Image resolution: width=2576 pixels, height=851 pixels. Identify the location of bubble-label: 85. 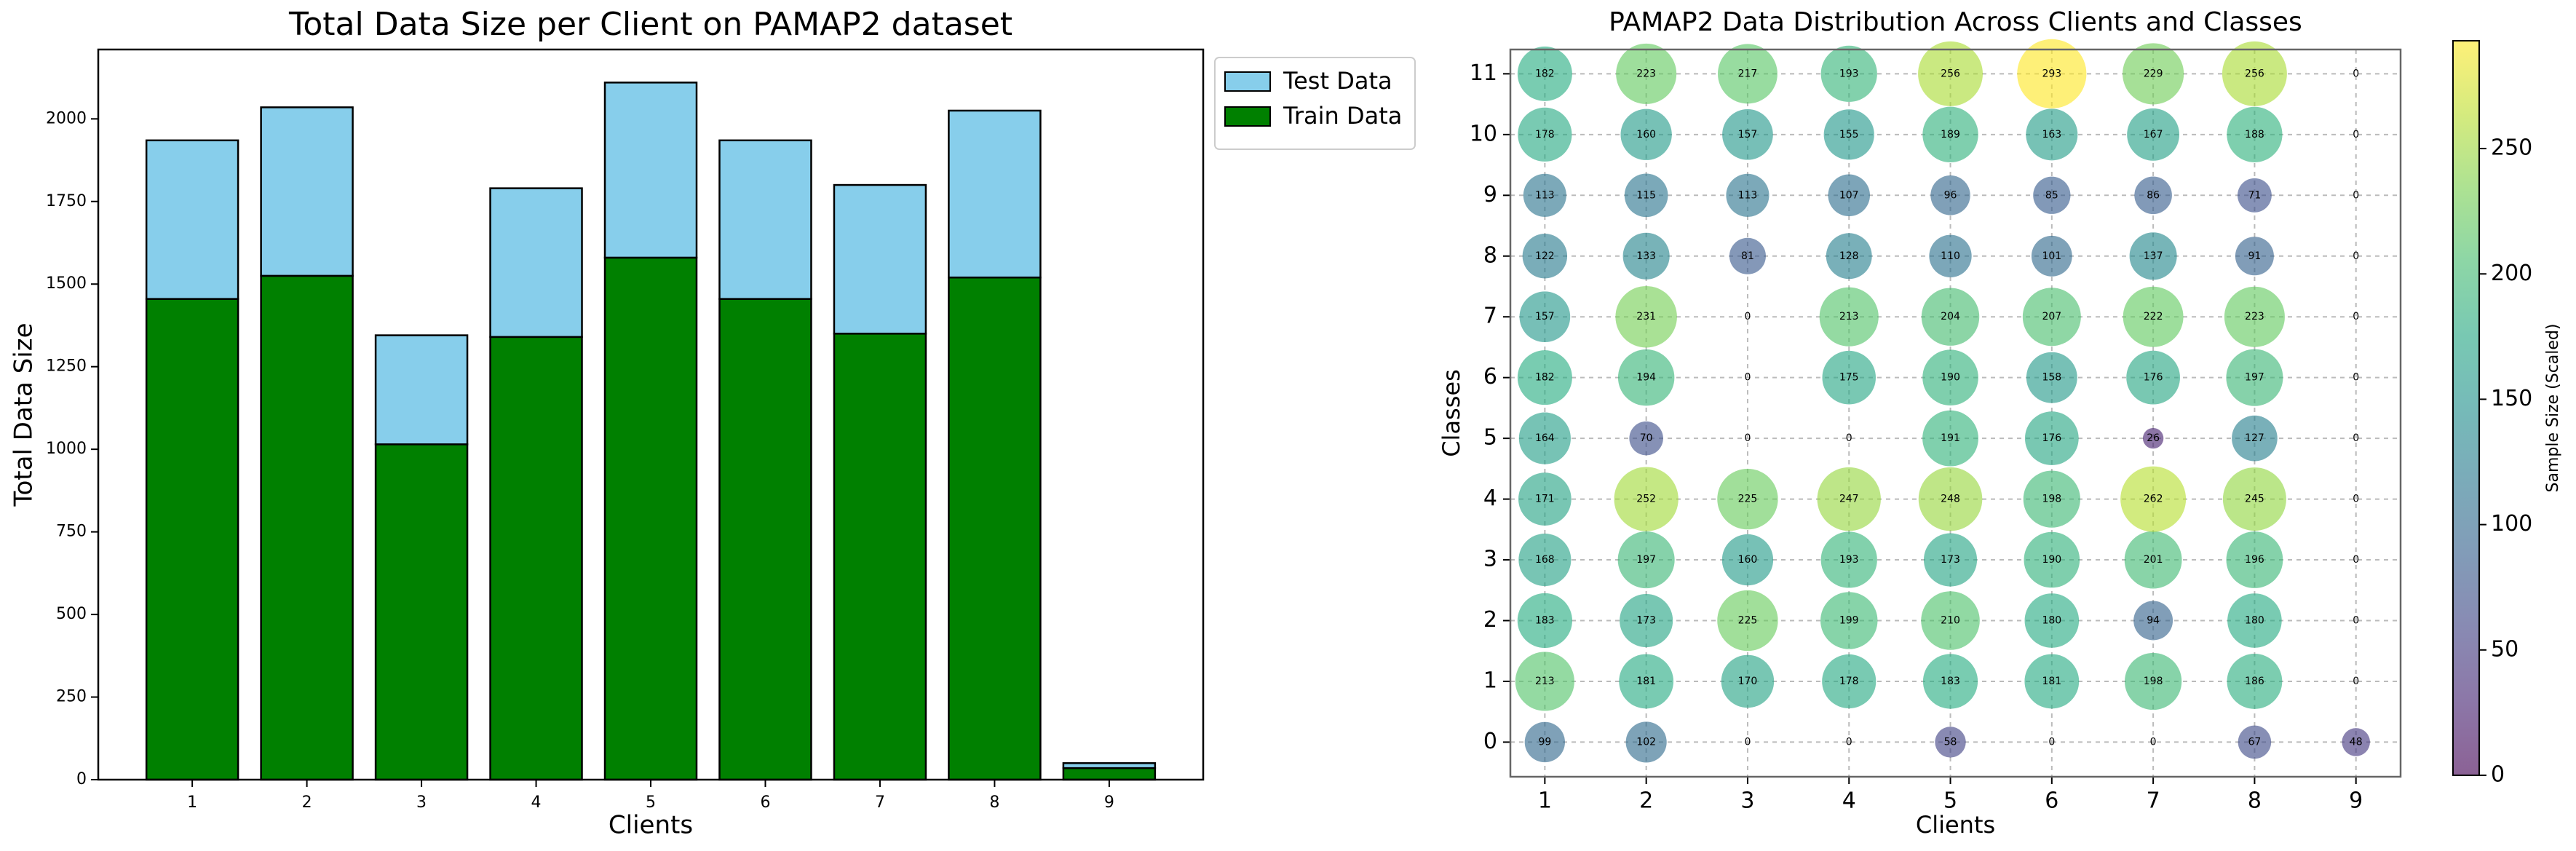
(2051, 195).